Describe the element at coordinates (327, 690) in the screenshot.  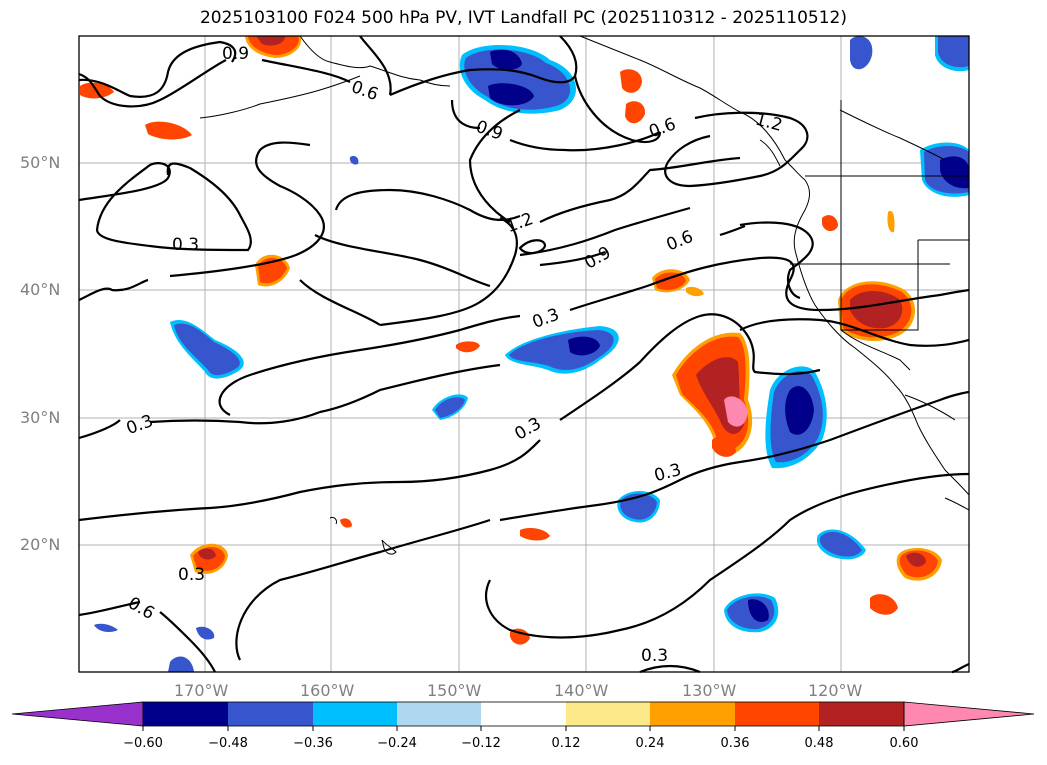
I see `lon-label: 160°W` at that location.